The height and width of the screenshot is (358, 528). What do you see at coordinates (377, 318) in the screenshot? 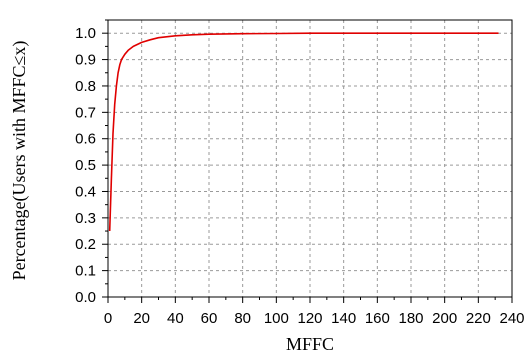
I see `x-tick-label: 160` at bounding box center [377, 318].